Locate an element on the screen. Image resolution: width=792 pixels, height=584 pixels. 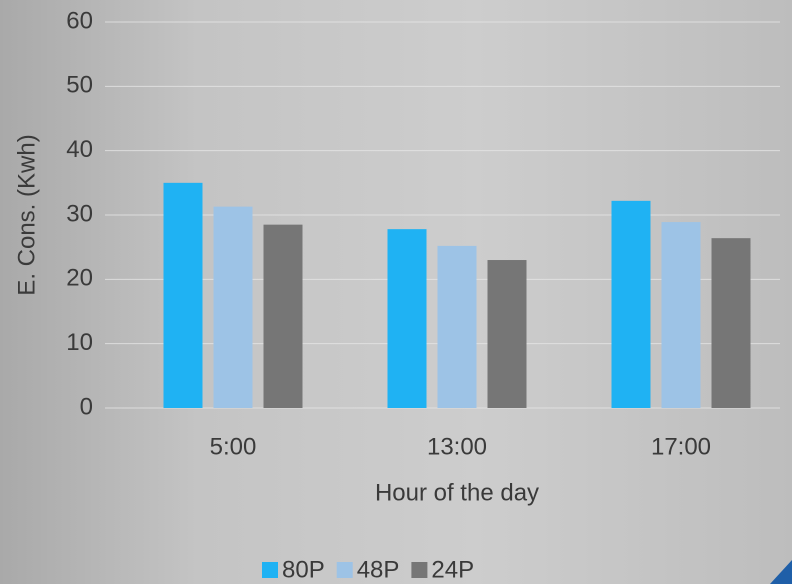
y-tick-label: 0 is located at coordinates (86, 406).